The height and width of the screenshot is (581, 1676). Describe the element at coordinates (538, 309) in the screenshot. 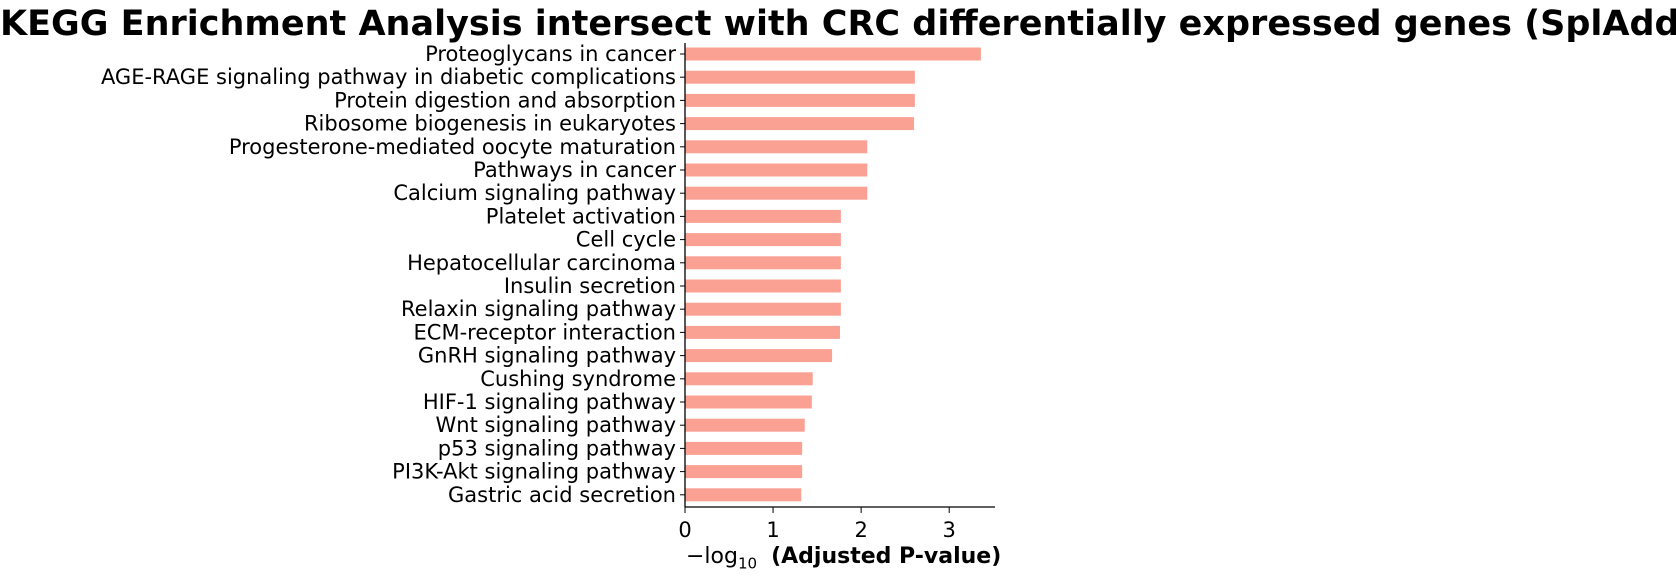

I see `category-label: Relaxin signaling pathway` at that location.